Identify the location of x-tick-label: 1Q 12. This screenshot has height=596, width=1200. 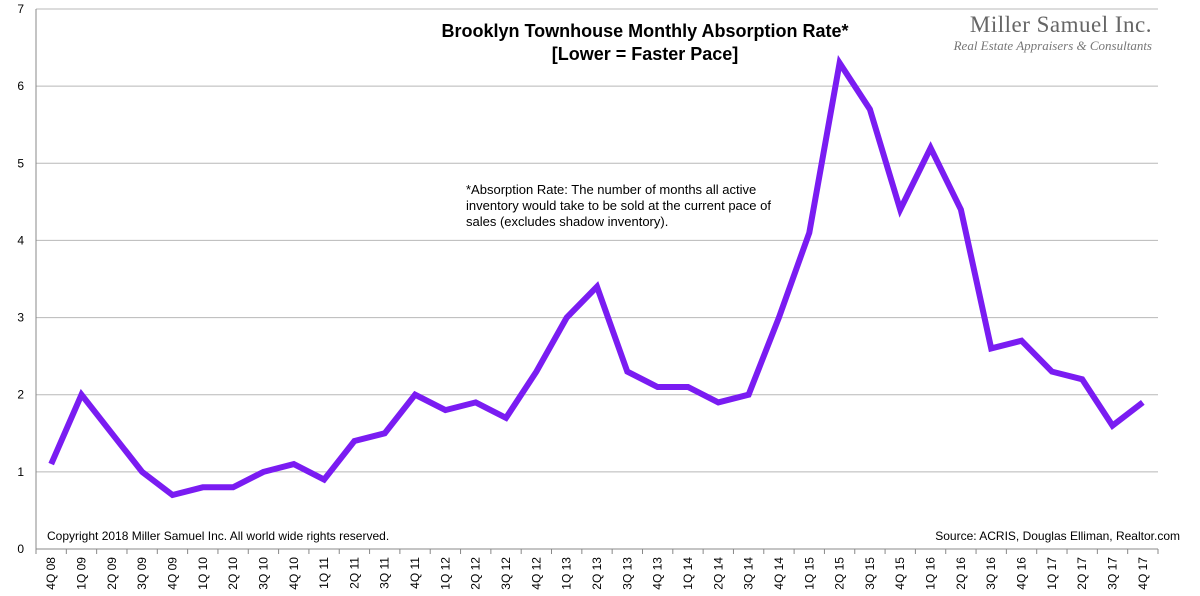
(445, 573).